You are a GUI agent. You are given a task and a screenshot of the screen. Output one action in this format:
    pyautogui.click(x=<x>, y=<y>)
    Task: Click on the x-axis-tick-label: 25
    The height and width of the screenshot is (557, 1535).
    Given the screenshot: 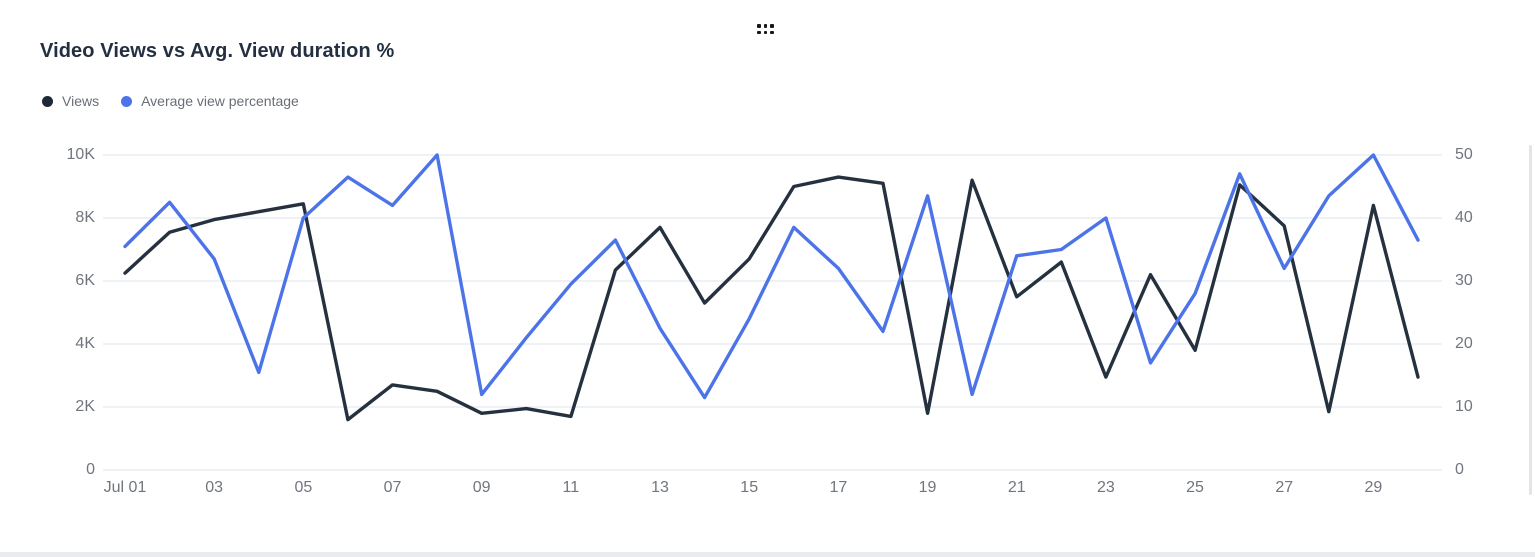 What is the action you would take?
    pyautogui.click(x=1195, y=487)
    